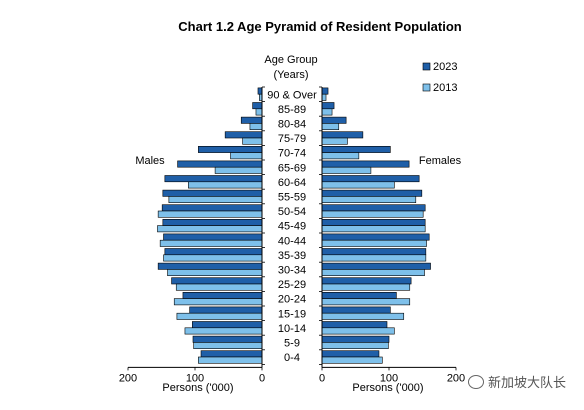 This screenshot has height=410, width=584. I want to click on bar-male-2023-90 & Over, so click(260, 91).